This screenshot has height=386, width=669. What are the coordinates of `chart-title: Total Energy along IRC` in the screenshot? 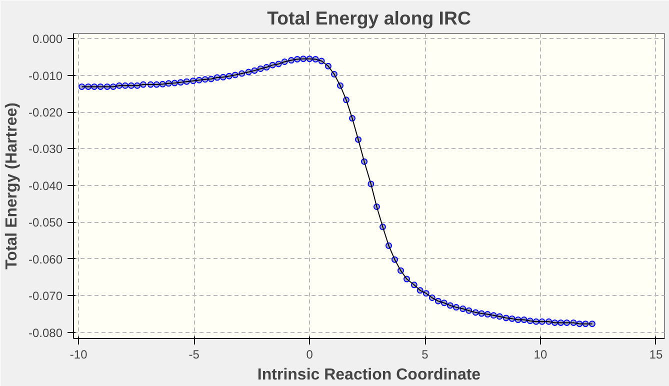 It's located at (369, 18).